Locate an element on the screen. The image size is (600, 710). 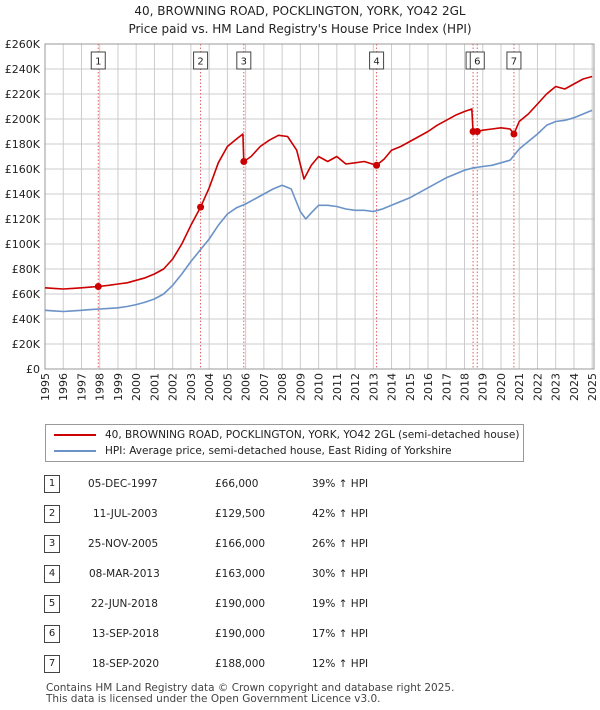
row-hpi: 12% ↑ HPI is located at coordinates (340, 664).